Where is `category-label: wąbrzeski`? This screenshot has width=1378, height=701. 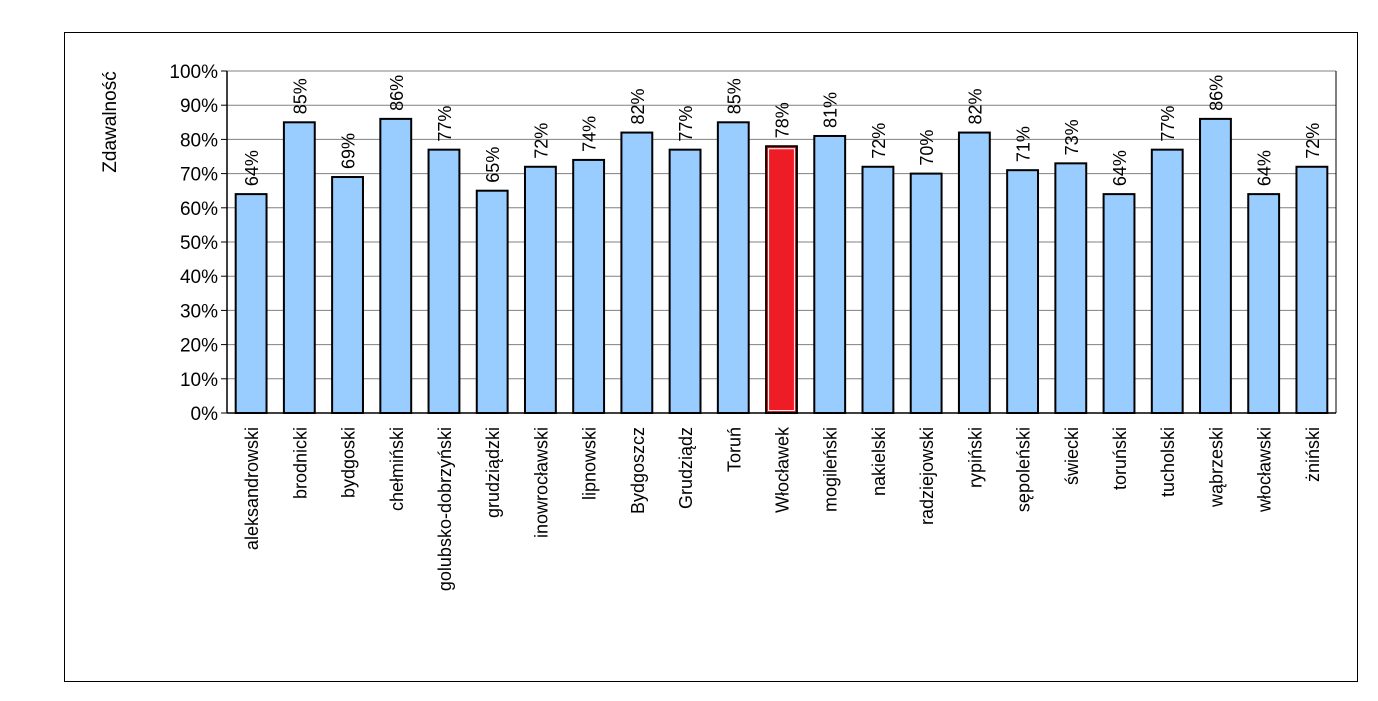
category-label: wąbrzeski is located at coordinates (1216, 467).